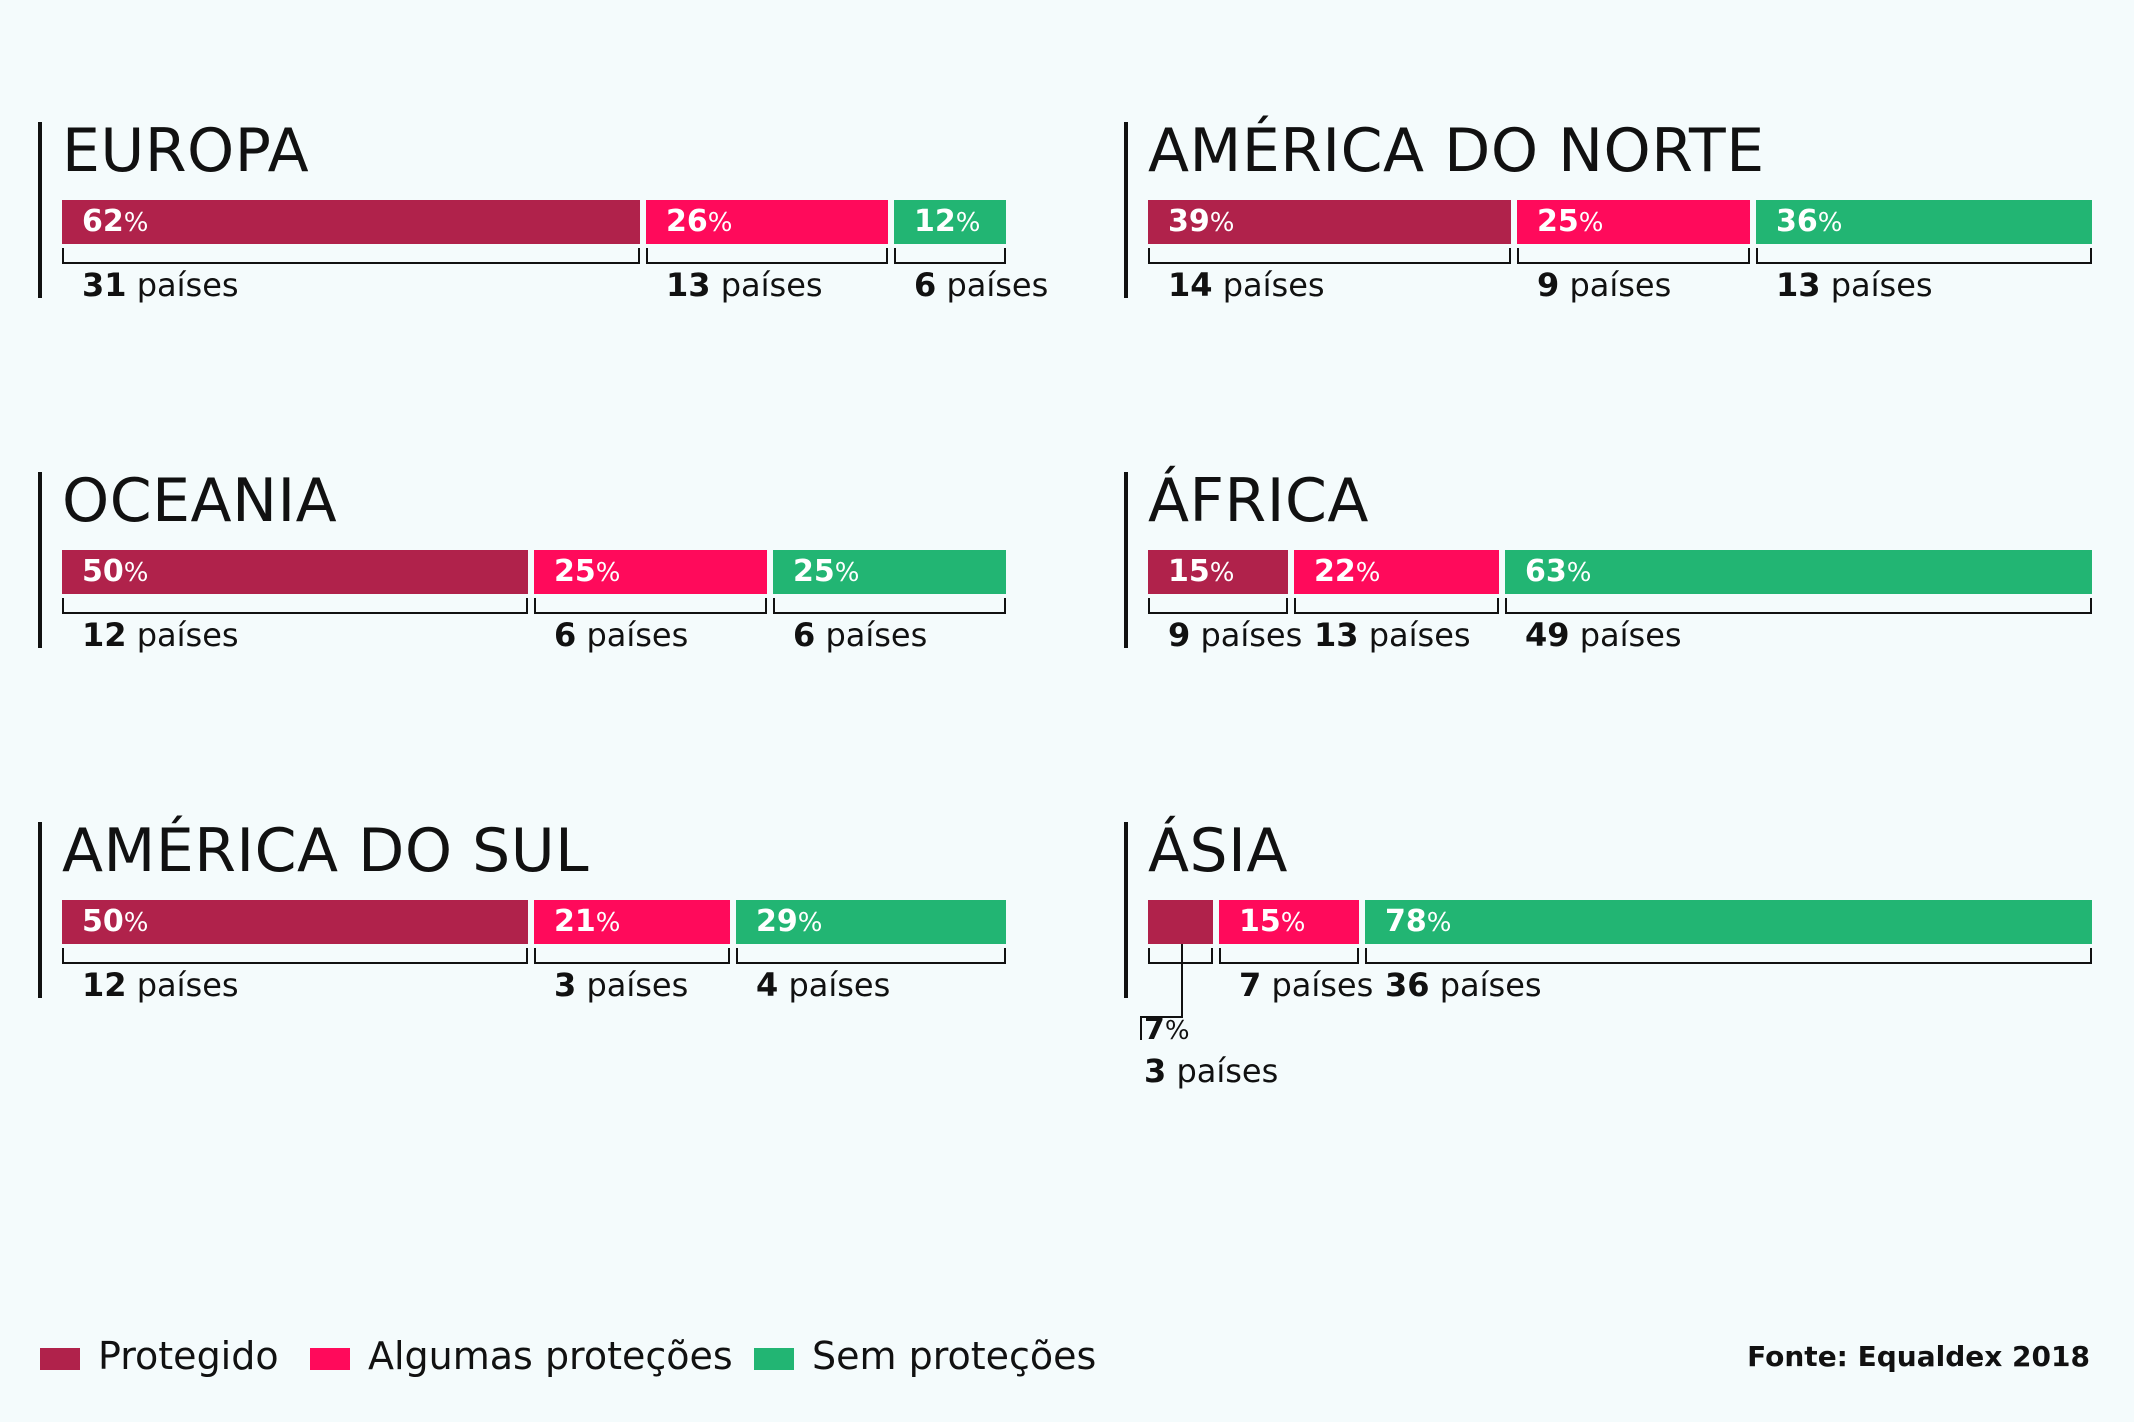 The height and width of the screenshot is (1422, 2134). What do you see at coordinates (1180, 922) in the screenshot?
I see `bar-segment-protected` at bounding box center [1180, 922].